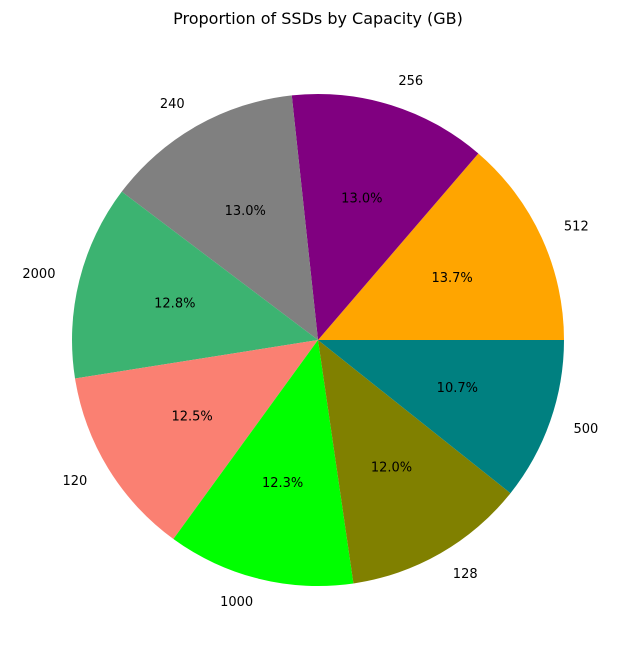 The height and width of the screenshot is (658, 636). Describe the element at coordinates (410, 81) in the screenshot. I see `slice-label-256: 256` at that location.